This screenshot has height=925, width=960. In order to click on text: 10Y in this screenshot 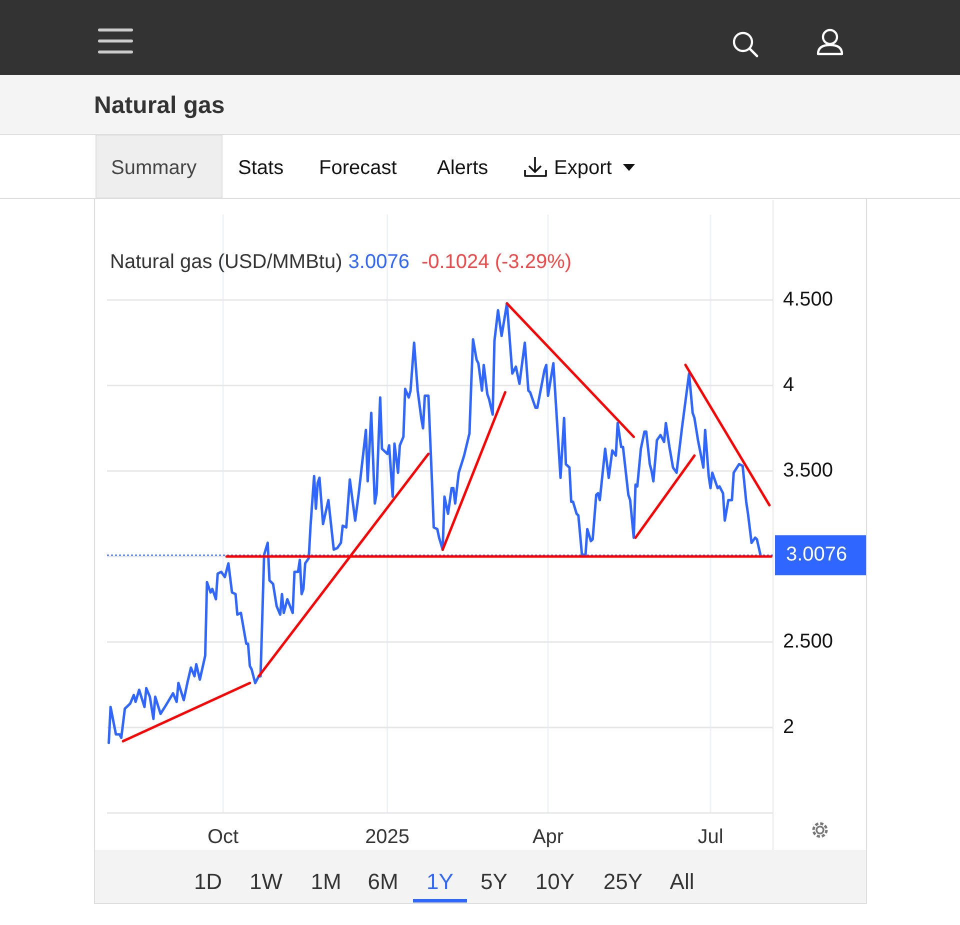, I will do `click(555, 881)`.